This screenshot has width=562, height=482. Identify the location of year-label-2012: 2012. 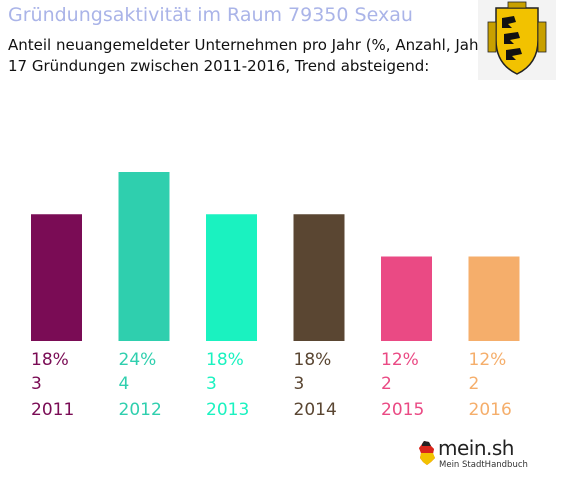
(140, 410).